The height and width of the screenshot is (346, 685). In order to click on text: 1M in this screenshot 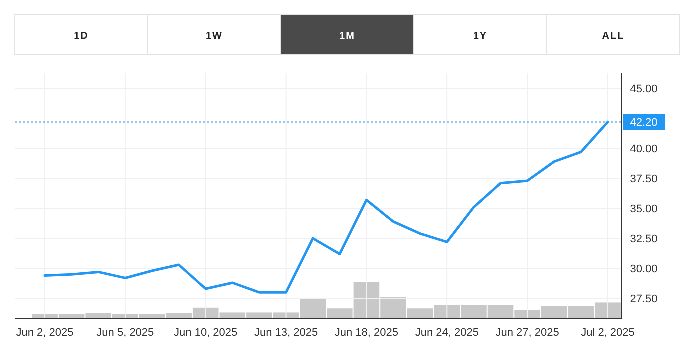, I will do `click(348, 36)`.